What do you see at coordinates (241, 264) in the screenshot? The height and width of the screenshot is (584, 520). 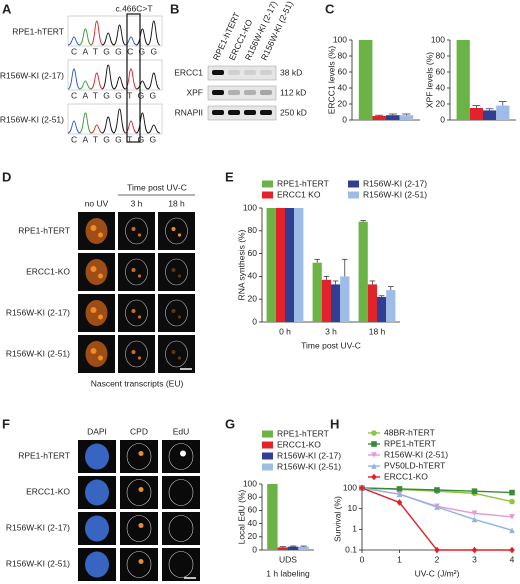 I see `y-axis-label: RNA synthesis (%)` at bounding box center [241, 264].